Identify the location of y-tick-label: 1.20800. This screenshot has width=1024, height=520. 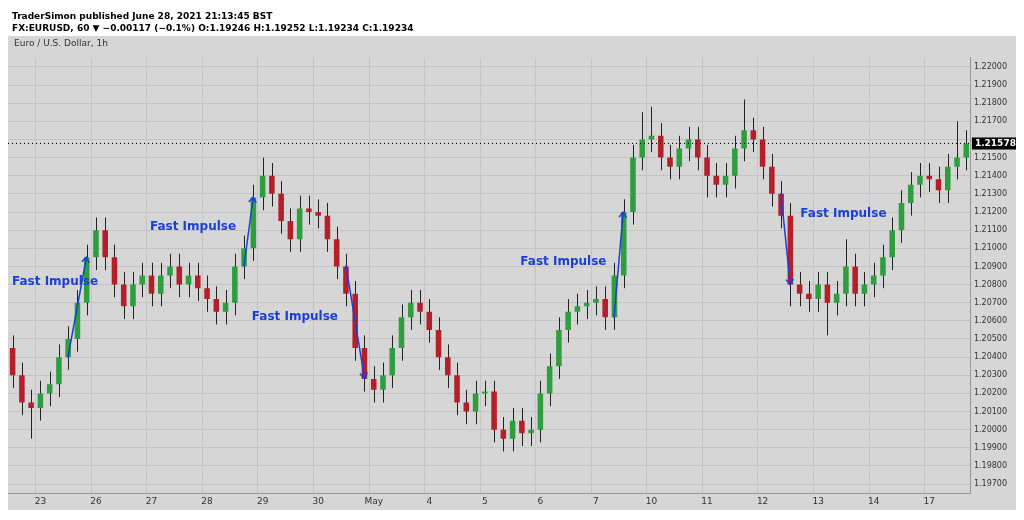
(990, 284).